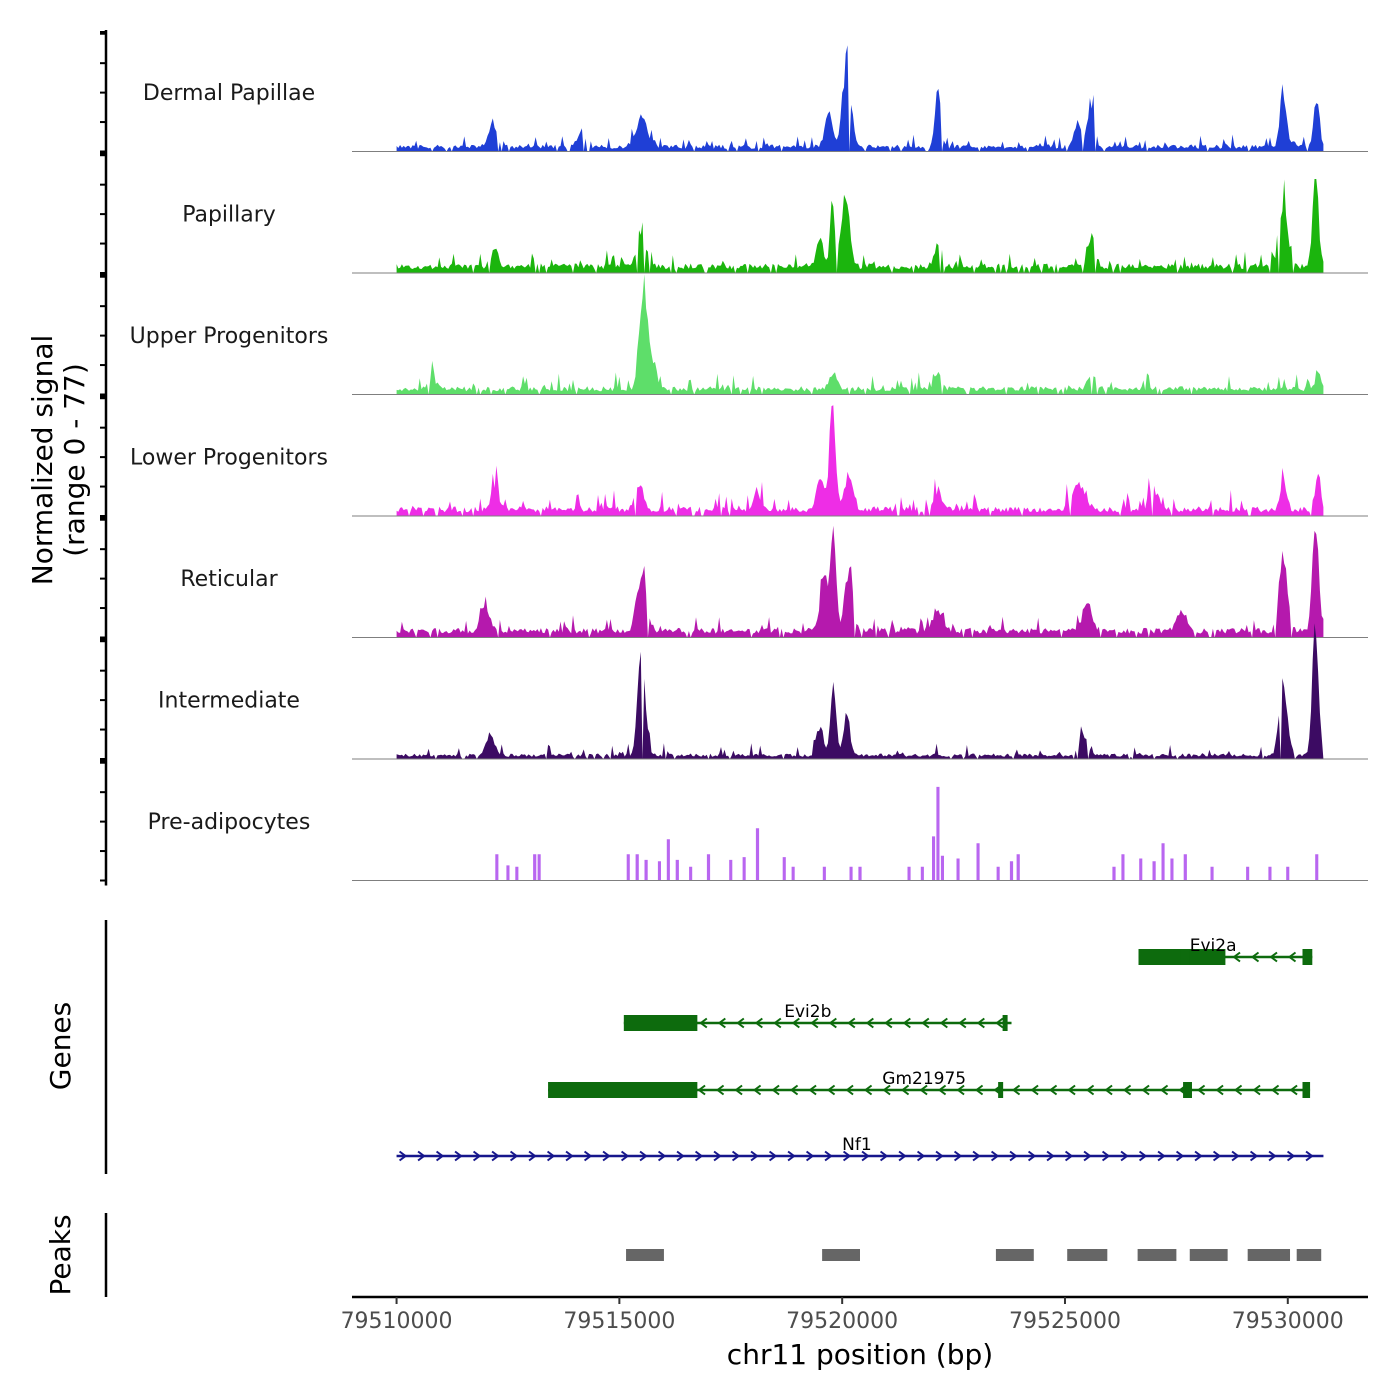 The height and width of the screenshot is (1400, 1400). I want to click on track-label: Dermal Papillae, so click(229, 93).